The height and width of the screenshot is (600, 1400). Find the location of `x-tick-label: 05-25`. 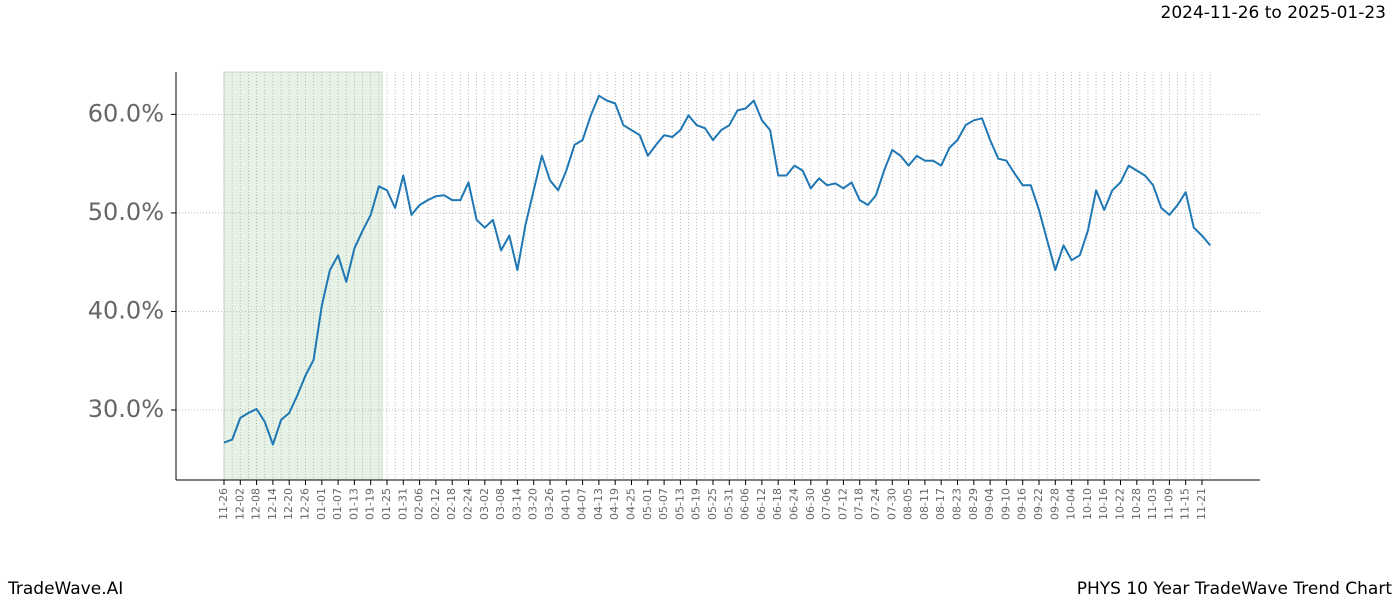

x-tick-label: 05-25 is located at coordinates (712, 504).